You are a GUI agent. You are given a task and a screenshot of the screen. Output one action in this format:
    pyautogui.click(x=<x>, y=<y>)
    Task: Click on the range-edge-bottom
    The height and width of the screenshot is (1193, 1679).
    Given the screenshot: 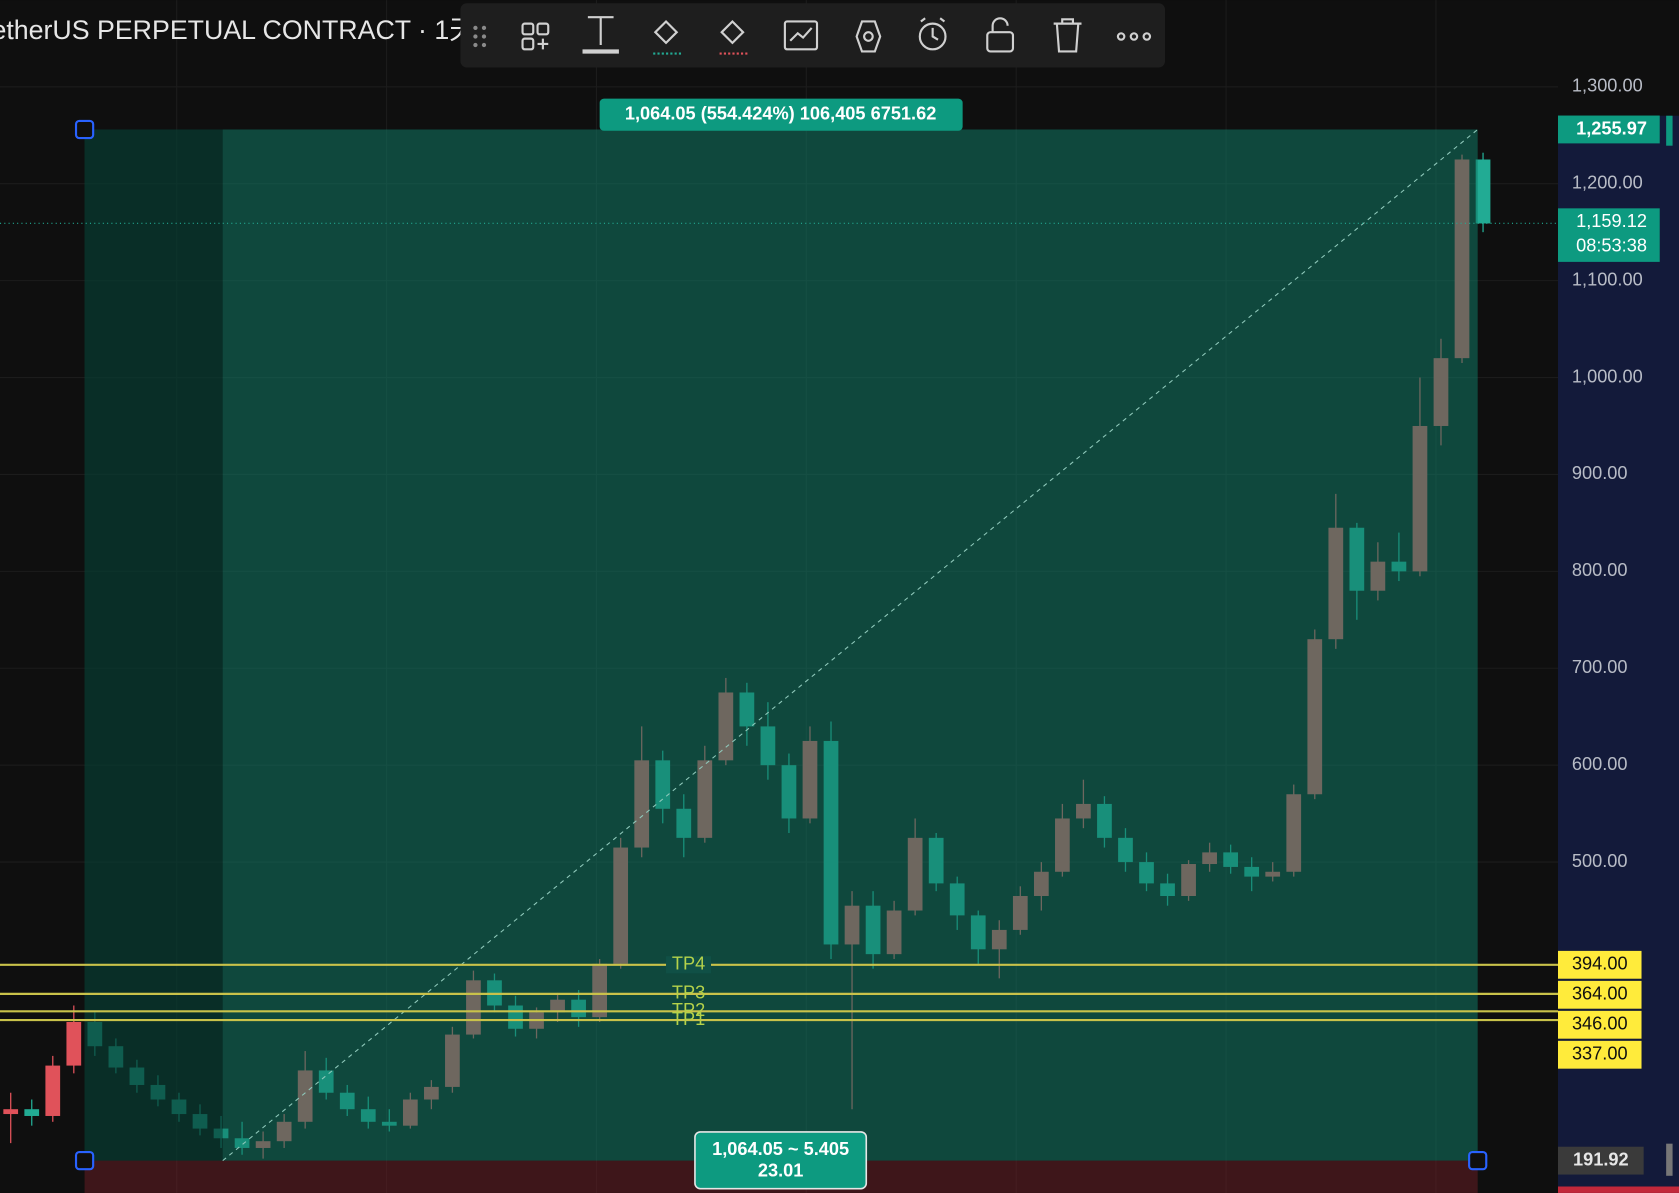 What is the action you would take?
    pyautogui.click(x=1669, y=1159)
    